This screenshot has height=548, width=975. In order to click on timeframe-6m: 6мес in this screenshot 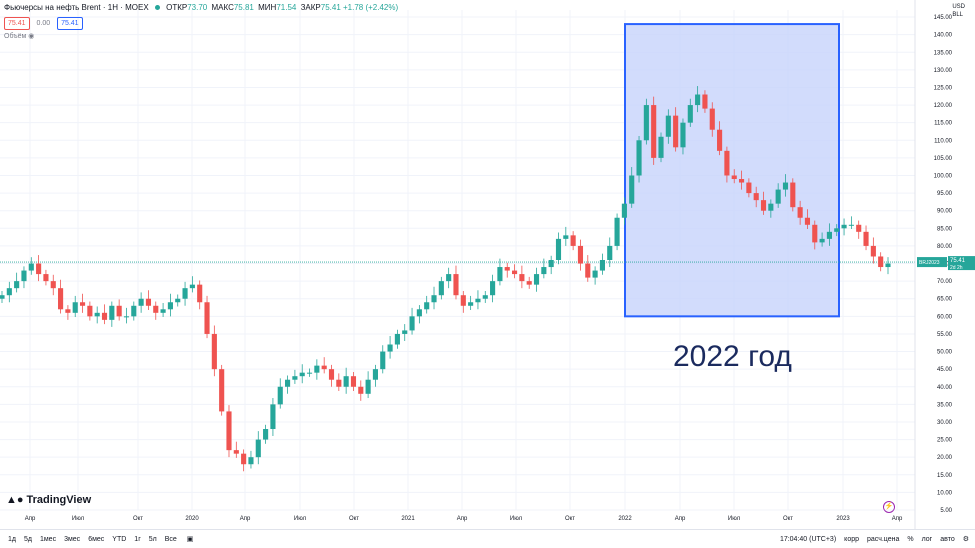, I will do `click(96, 539)`.